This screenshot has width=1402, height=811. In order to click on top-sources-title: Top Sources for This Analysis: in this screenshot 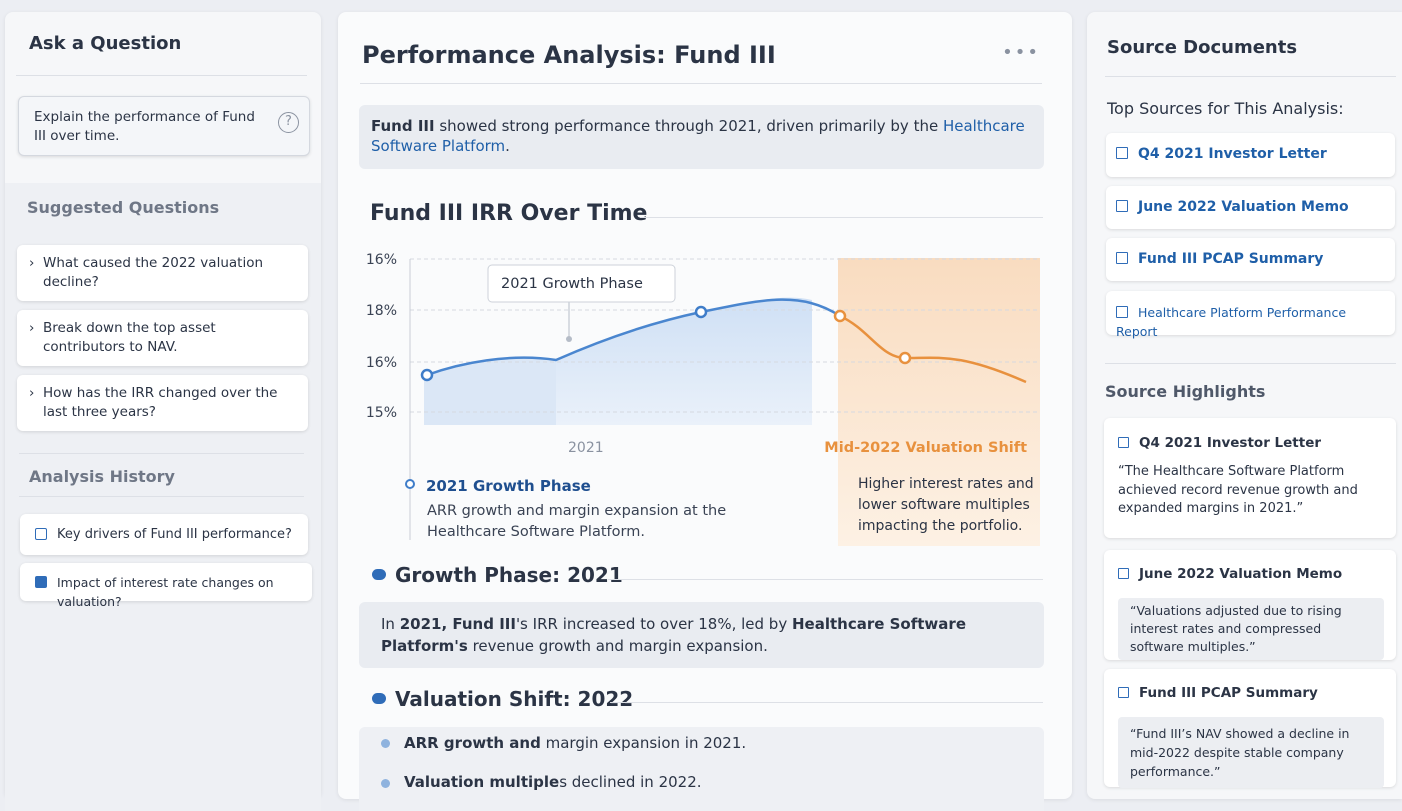, I will do `click(1225, 108)`.